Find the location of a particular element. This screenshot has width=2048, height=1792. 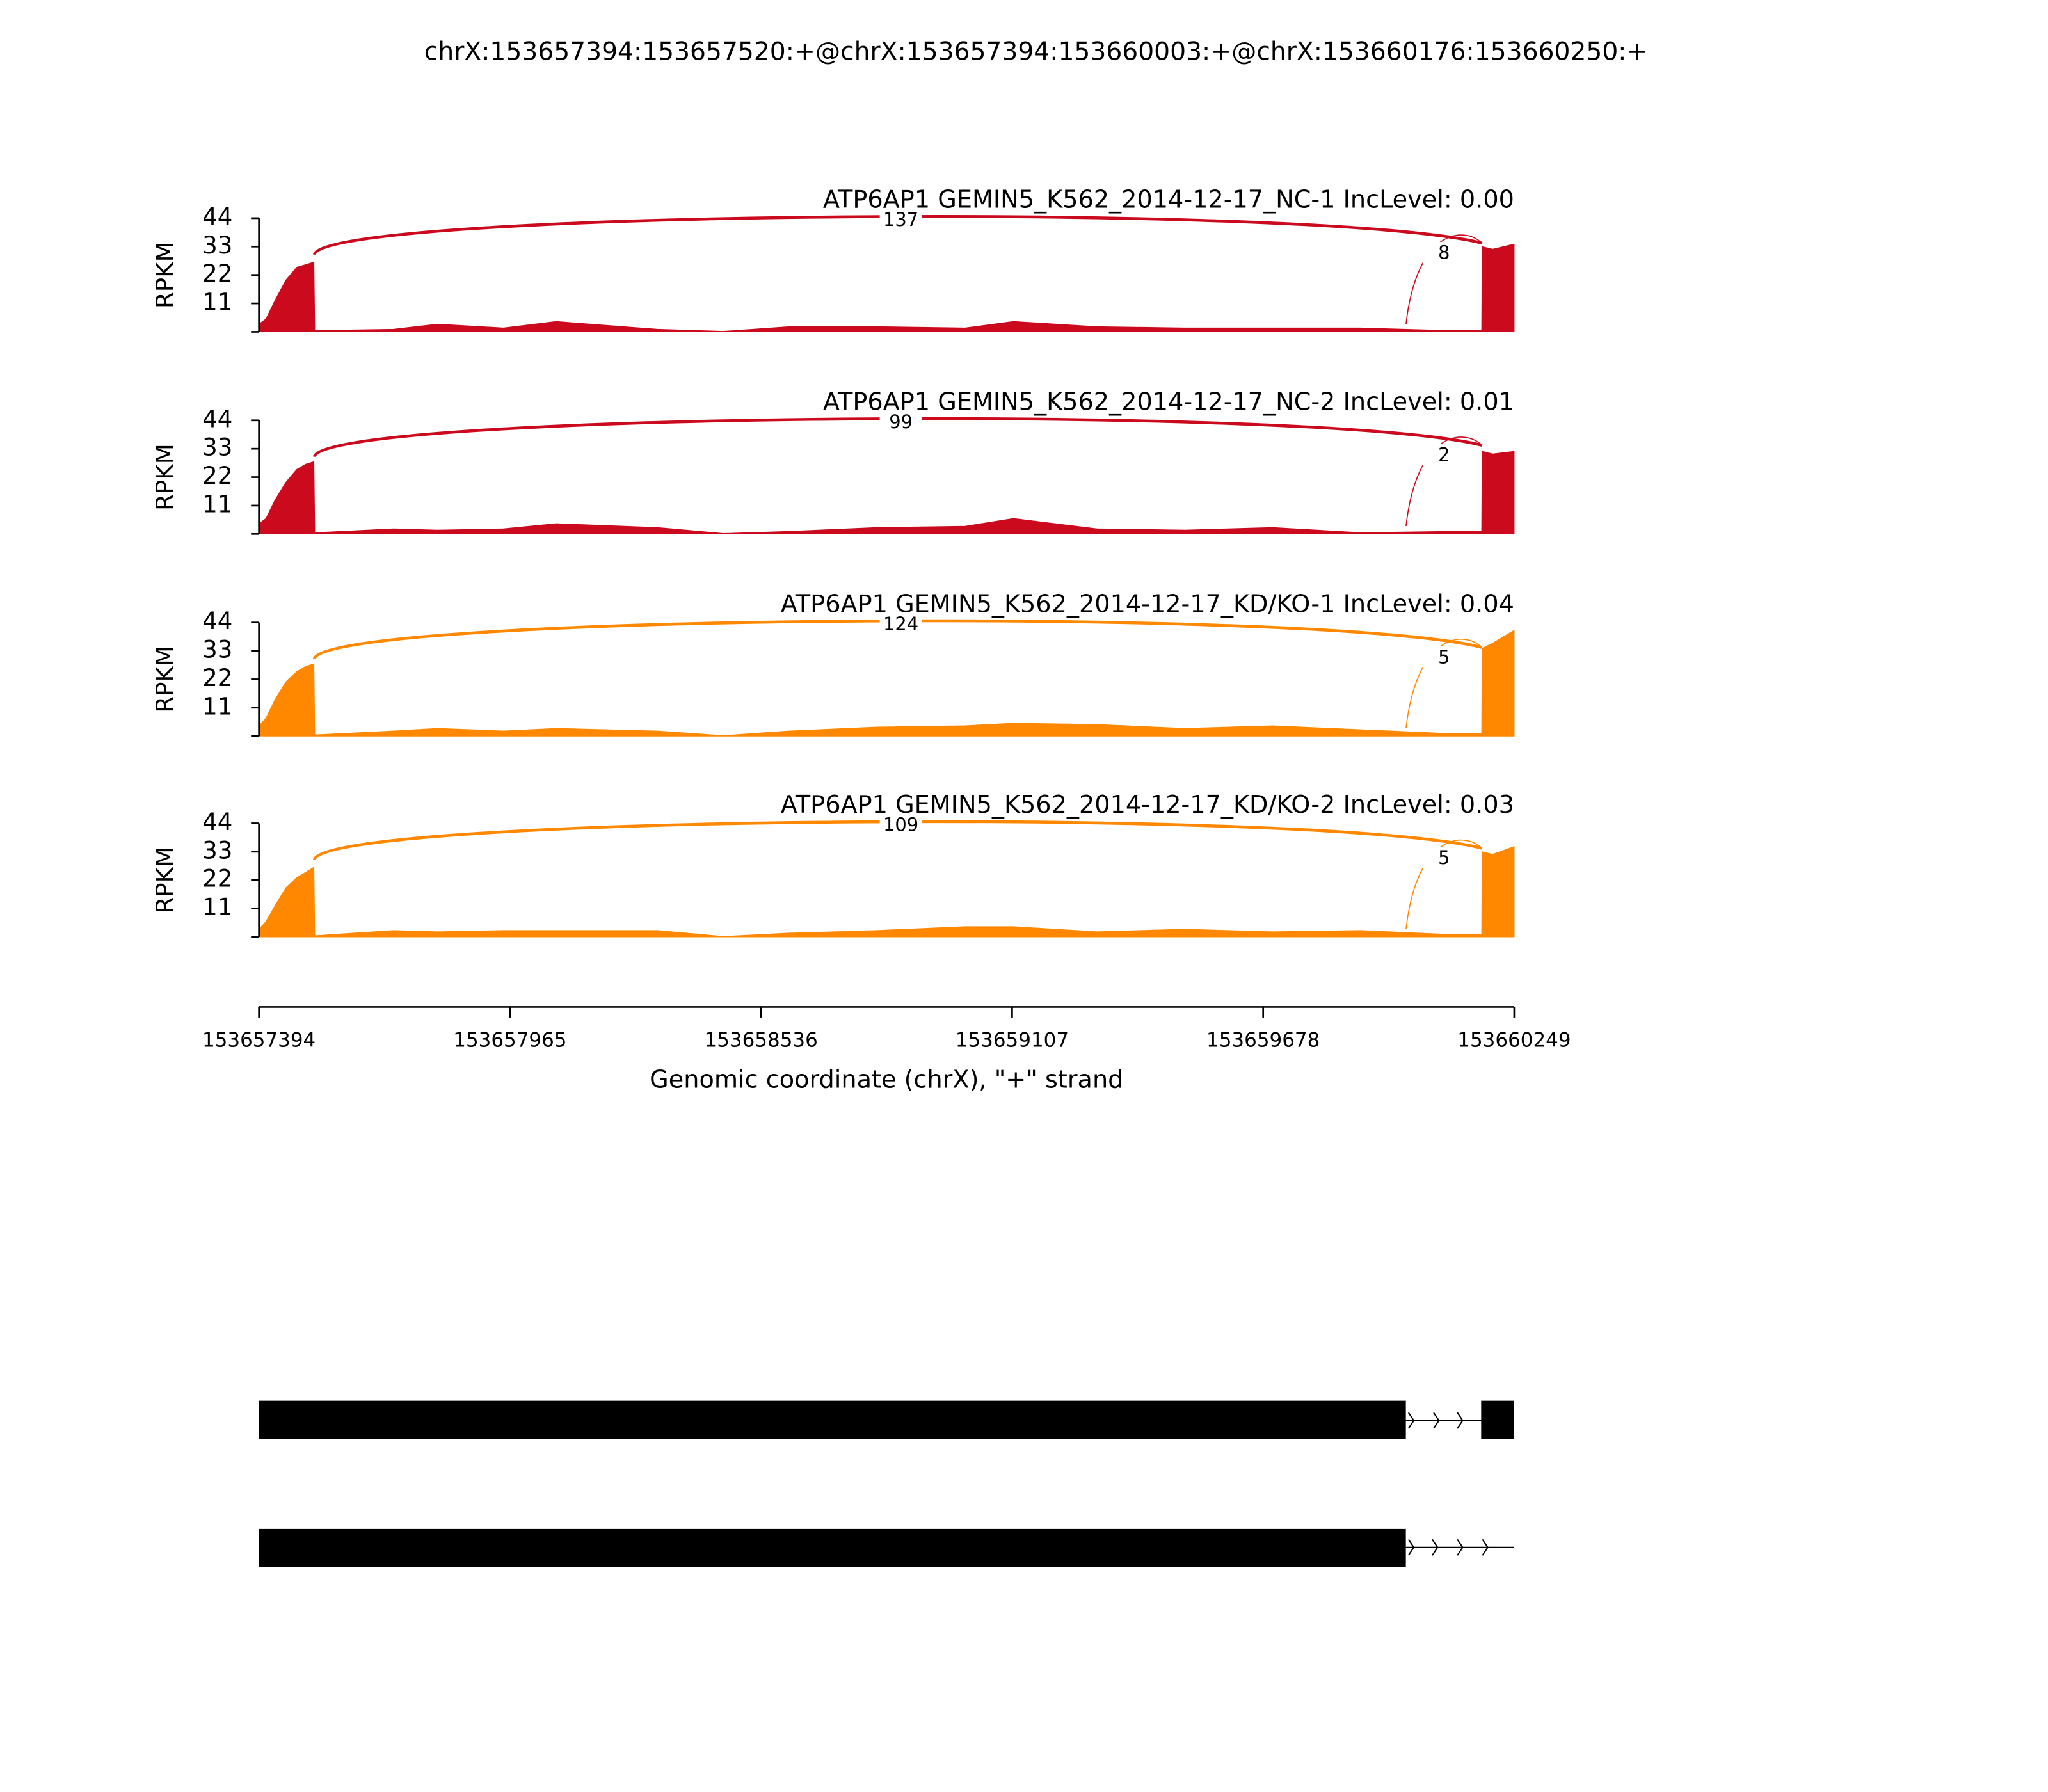

junction-count: 99 is located at coordinates (901, 422).